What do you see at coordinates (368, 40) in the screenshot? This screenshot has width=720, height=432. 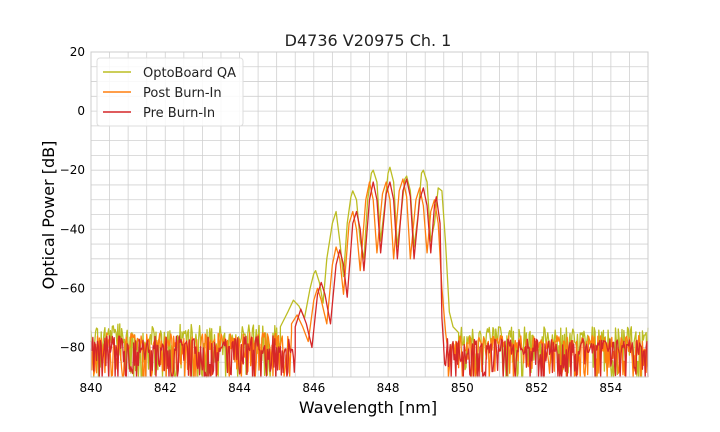 I see `chart-title: D4736 V20975 Ch. 1` at bounding box center [368, 40].